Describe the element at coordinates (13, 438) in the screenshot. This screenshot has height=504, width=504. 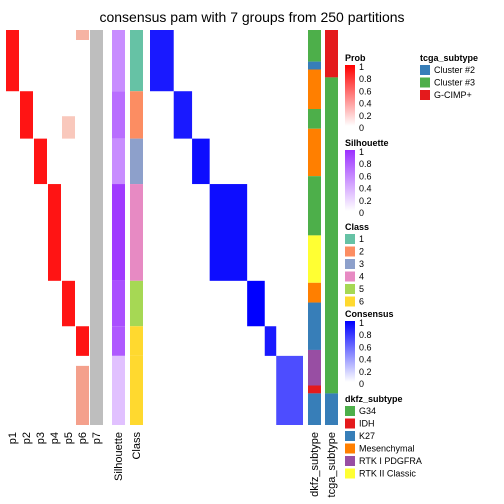
I see `column-label-p1: p1` at that location.